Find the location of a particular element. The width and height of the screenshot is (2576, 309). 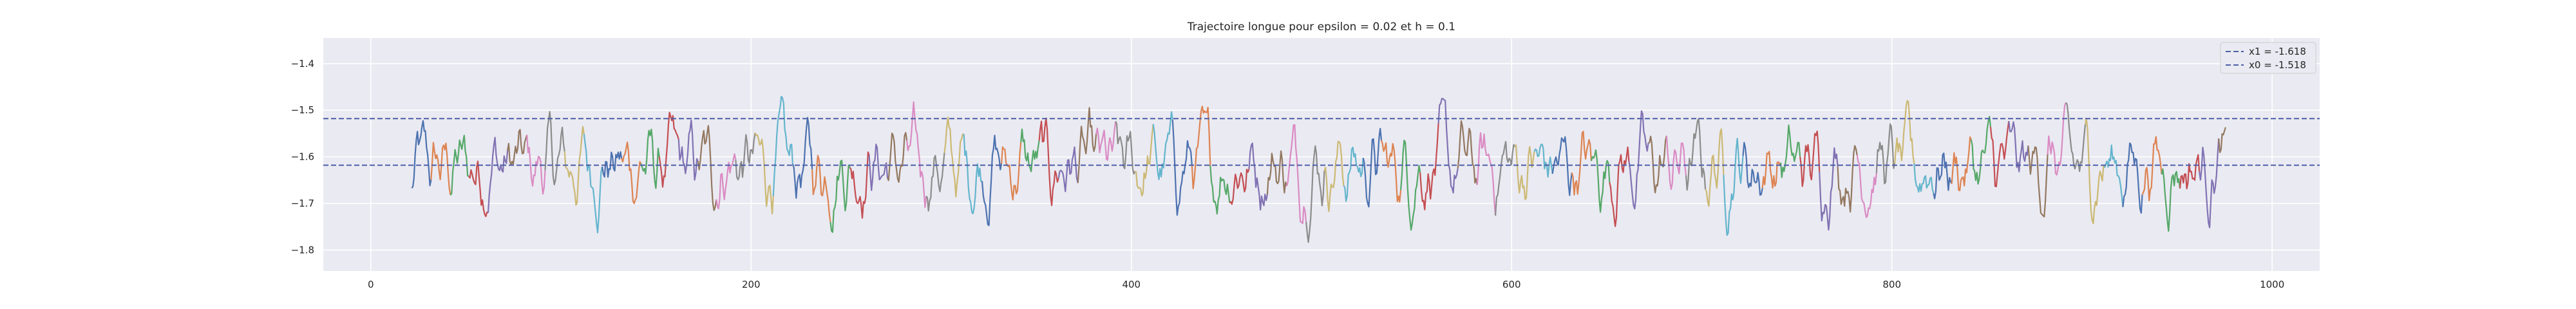

y-axis: −1.4 −1.5 −1.6 −1.7 −1.8 is located at coordinates (302, 157).